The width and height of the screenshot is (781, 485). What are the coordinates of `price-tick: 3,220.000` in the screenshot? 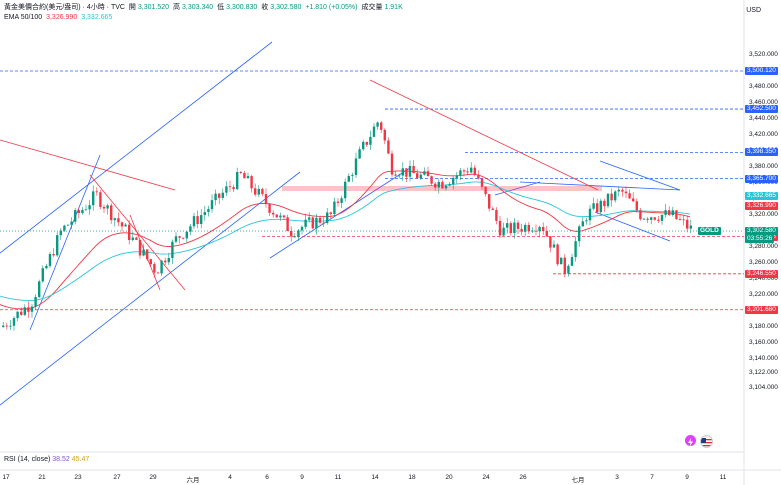 It's located at (763, 295).